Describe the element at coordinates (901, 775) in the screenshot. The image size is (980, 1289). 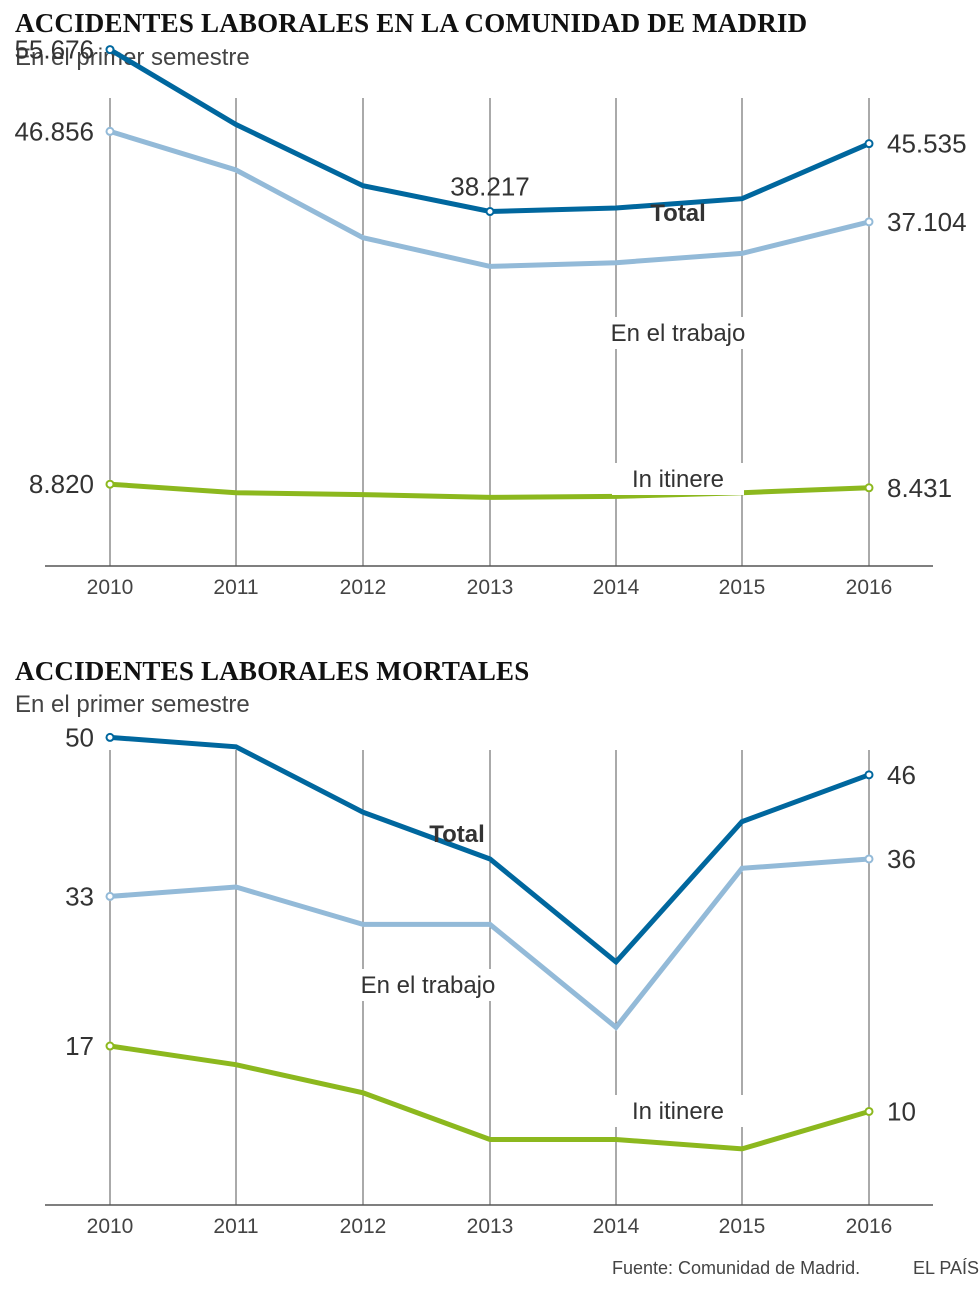
I see `data-label-total-2016: 46` at that location.